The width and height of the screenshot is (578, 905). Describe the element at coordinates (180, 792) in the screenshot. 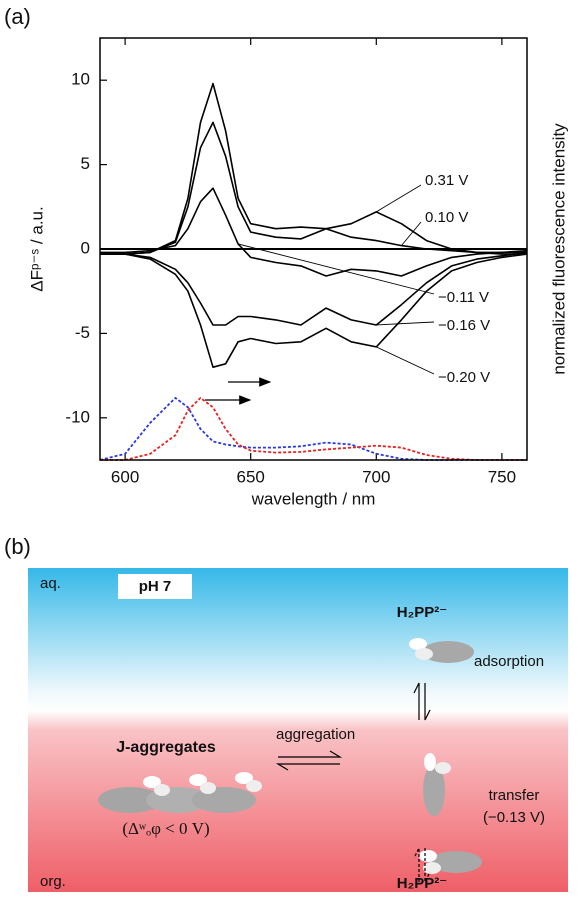

I see `j-aggregate` at that location.